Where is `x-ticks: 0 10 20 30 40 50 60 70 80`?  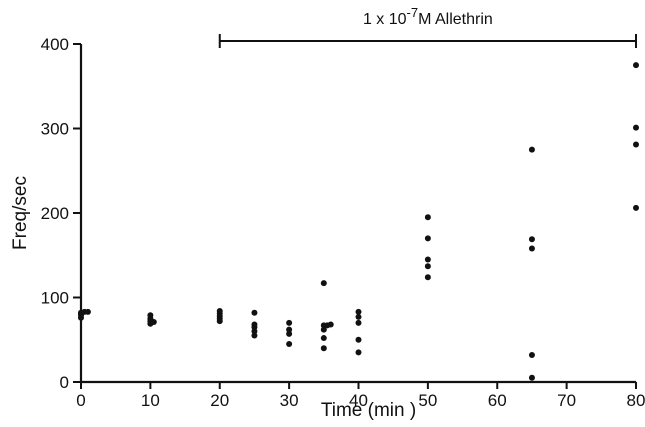 x-ticks: 0 10 20 30 40 50 60 70 80 is located at coordinates (360, 396).